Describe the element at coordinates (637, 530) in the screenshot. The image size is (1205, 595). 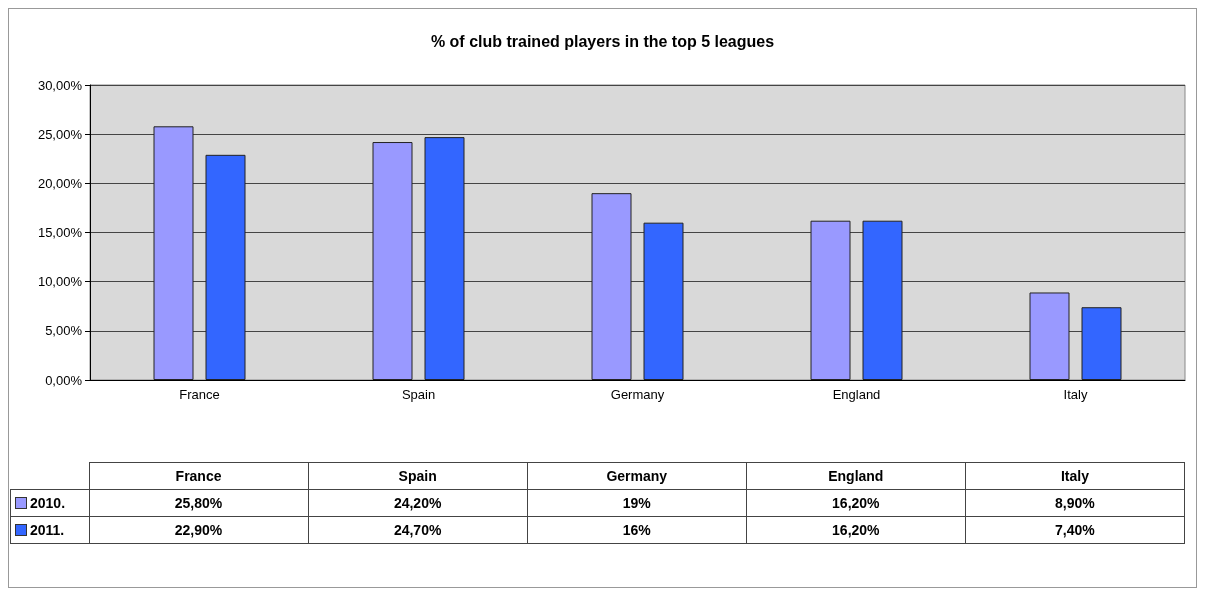
I see `data-label: 16%` at that location.